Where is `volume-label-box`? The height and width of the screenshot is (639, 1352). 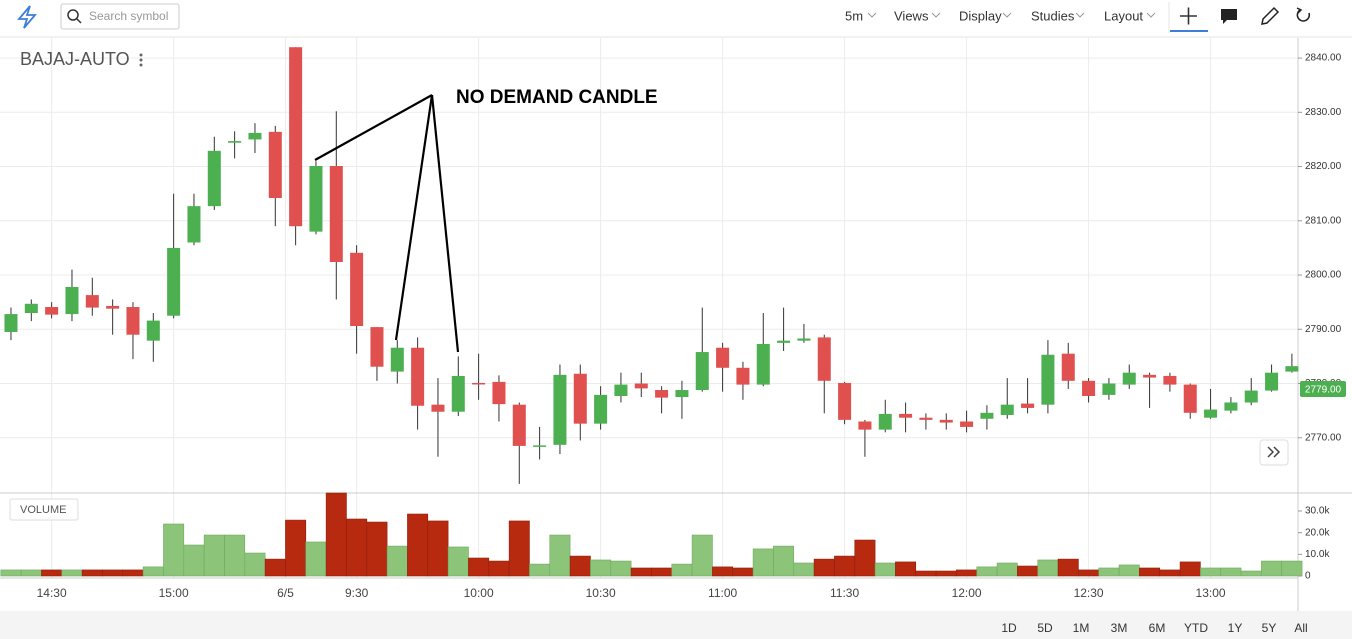 volume-label-box is located at coordinates (44, 509).